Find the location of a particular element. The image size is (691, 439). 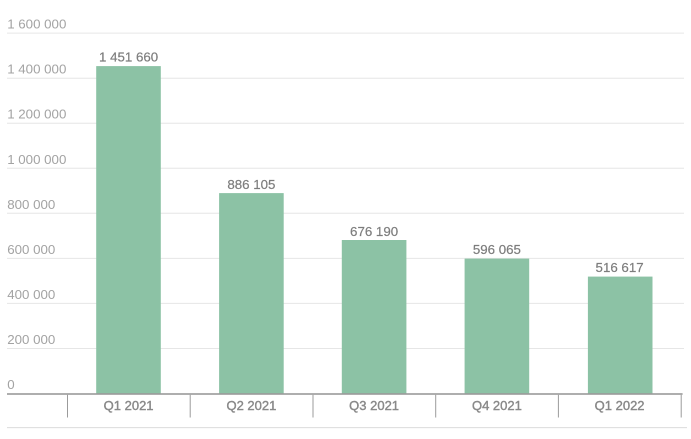

svg-text: 1 400 000 is located at coordinates (36, 69).